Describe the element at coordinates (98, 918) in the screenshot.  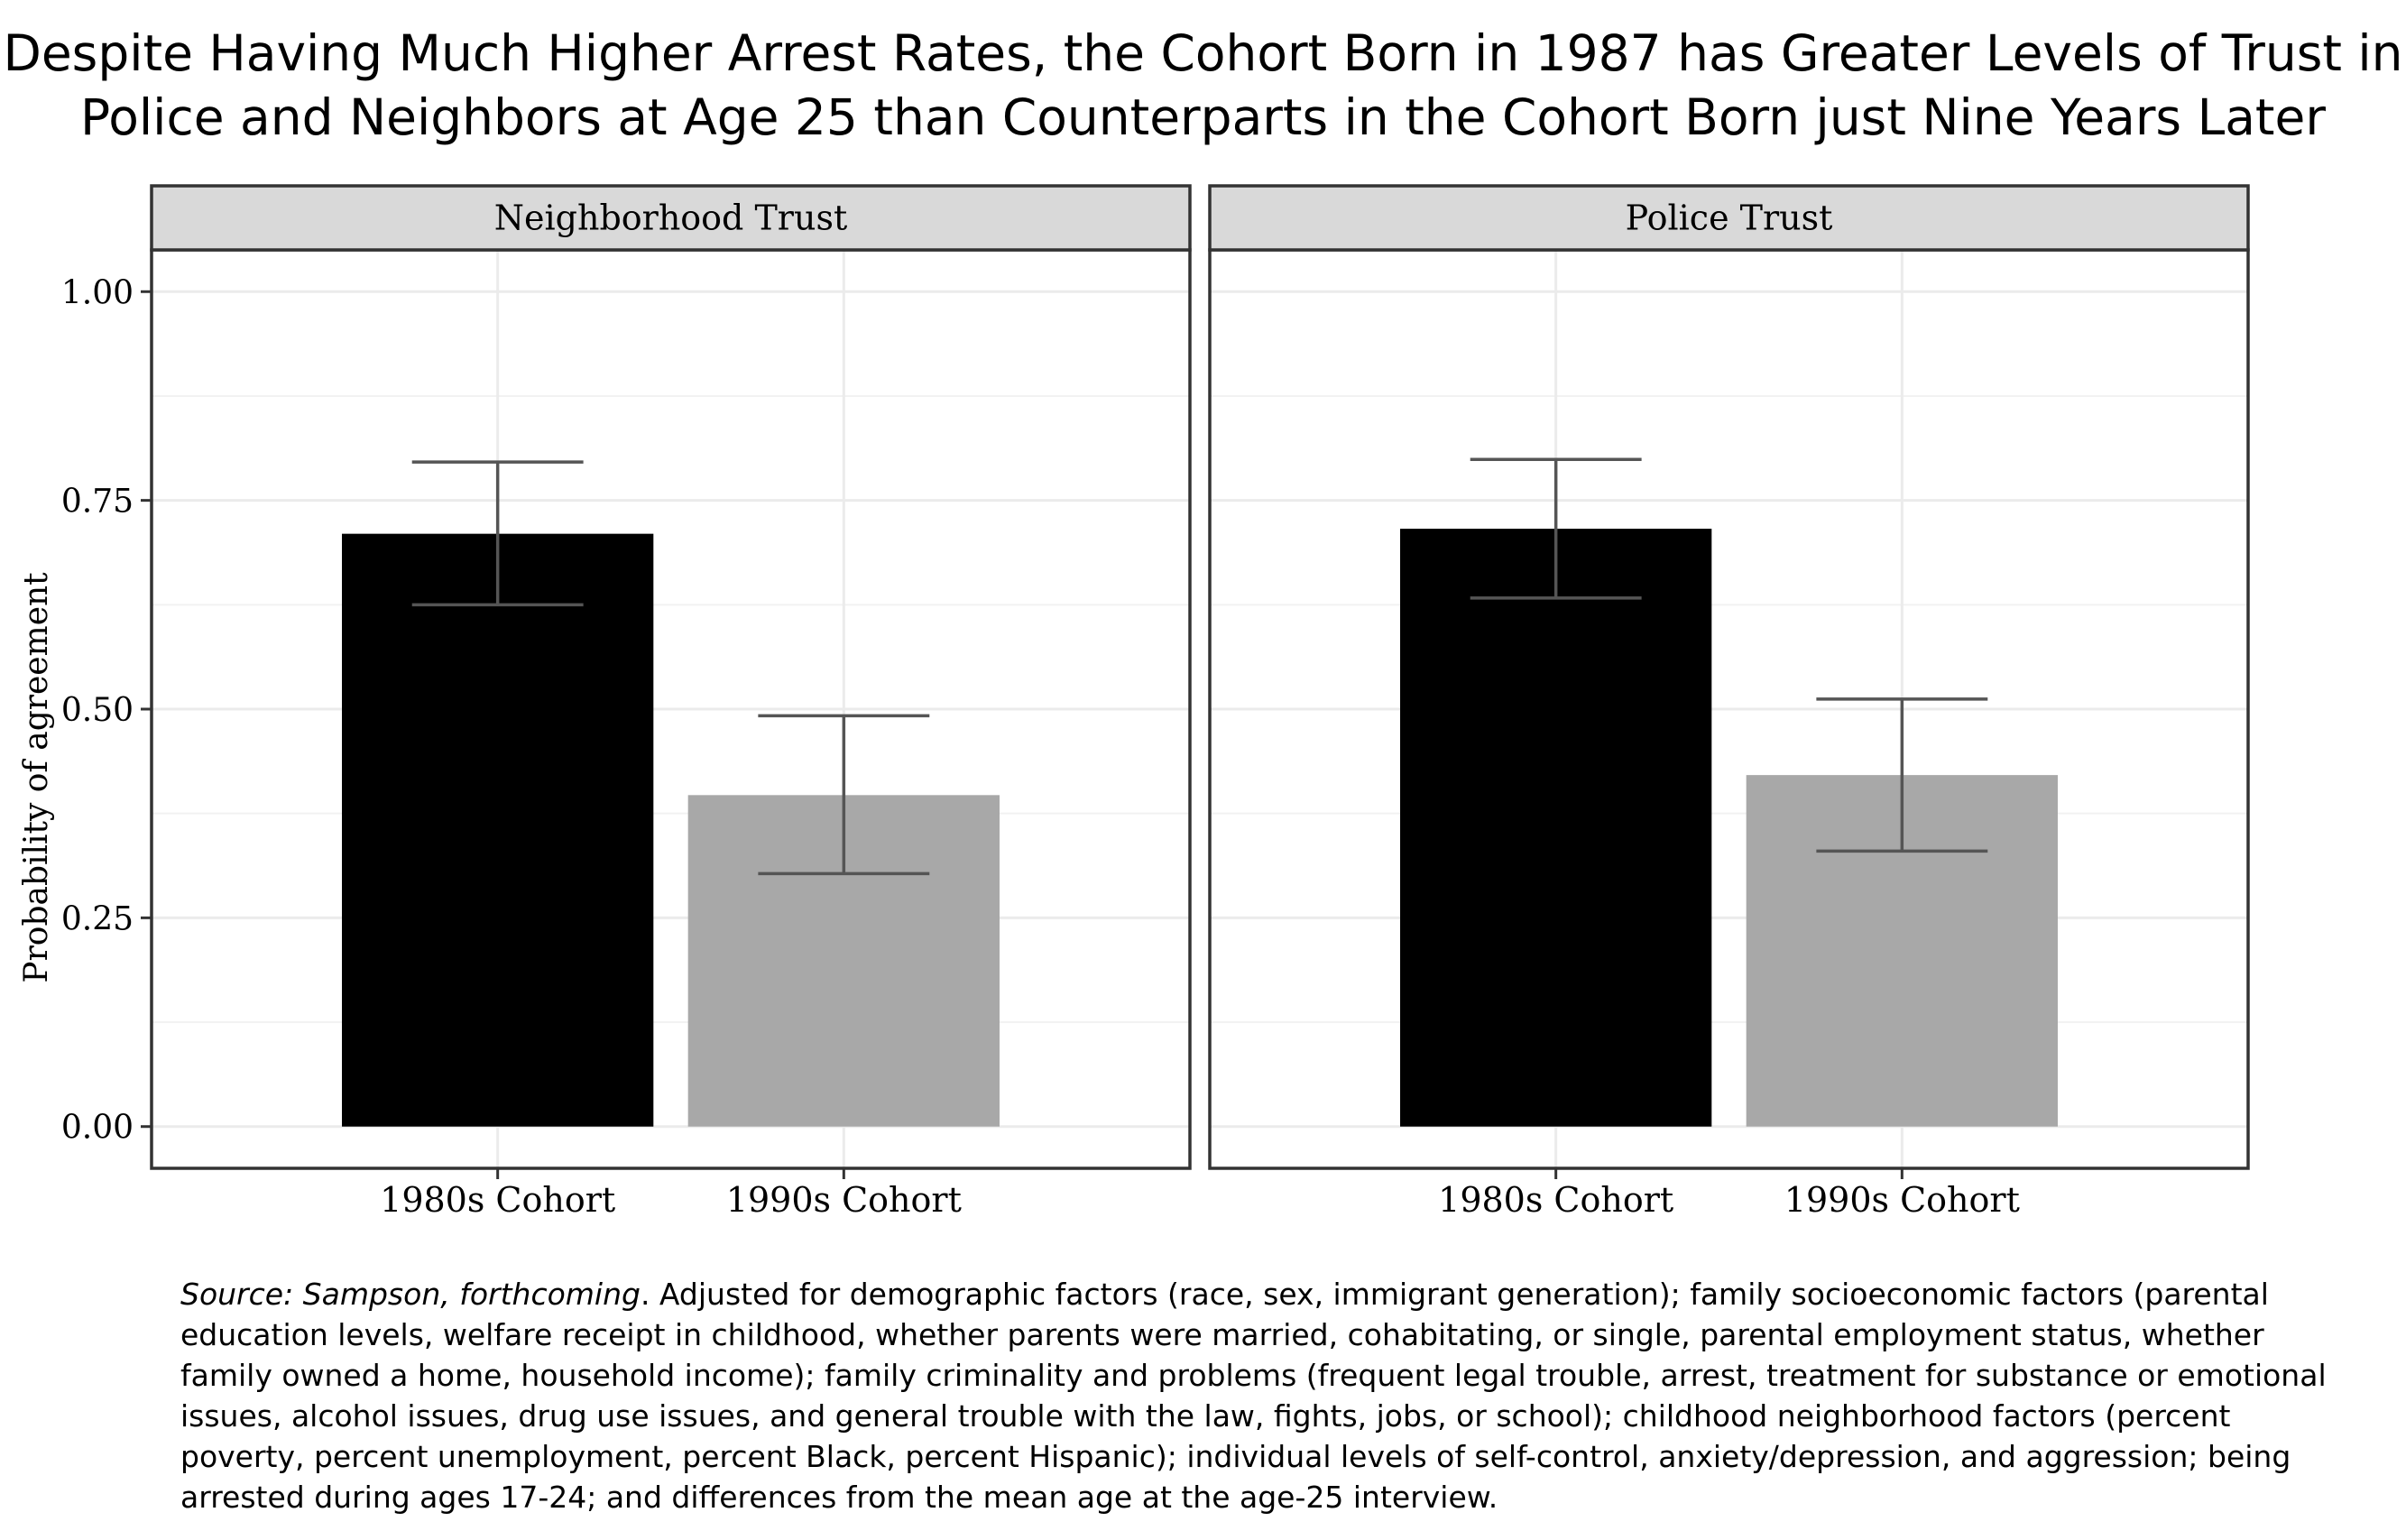
I see `y-tick-label: 0.25` at that location.